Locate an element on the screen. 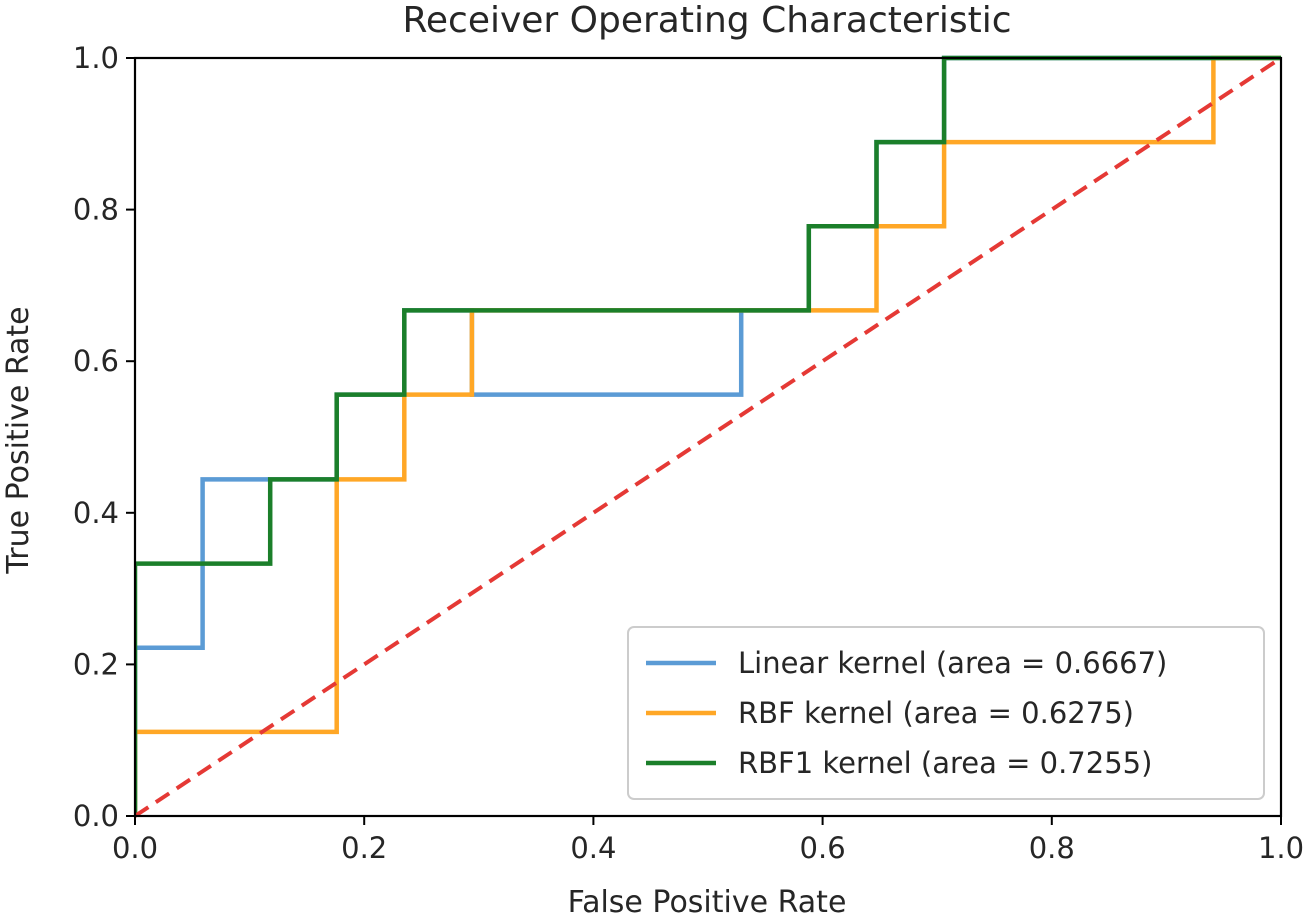  x-tick-label: 1.0 is located at coordinates (1281, 848).